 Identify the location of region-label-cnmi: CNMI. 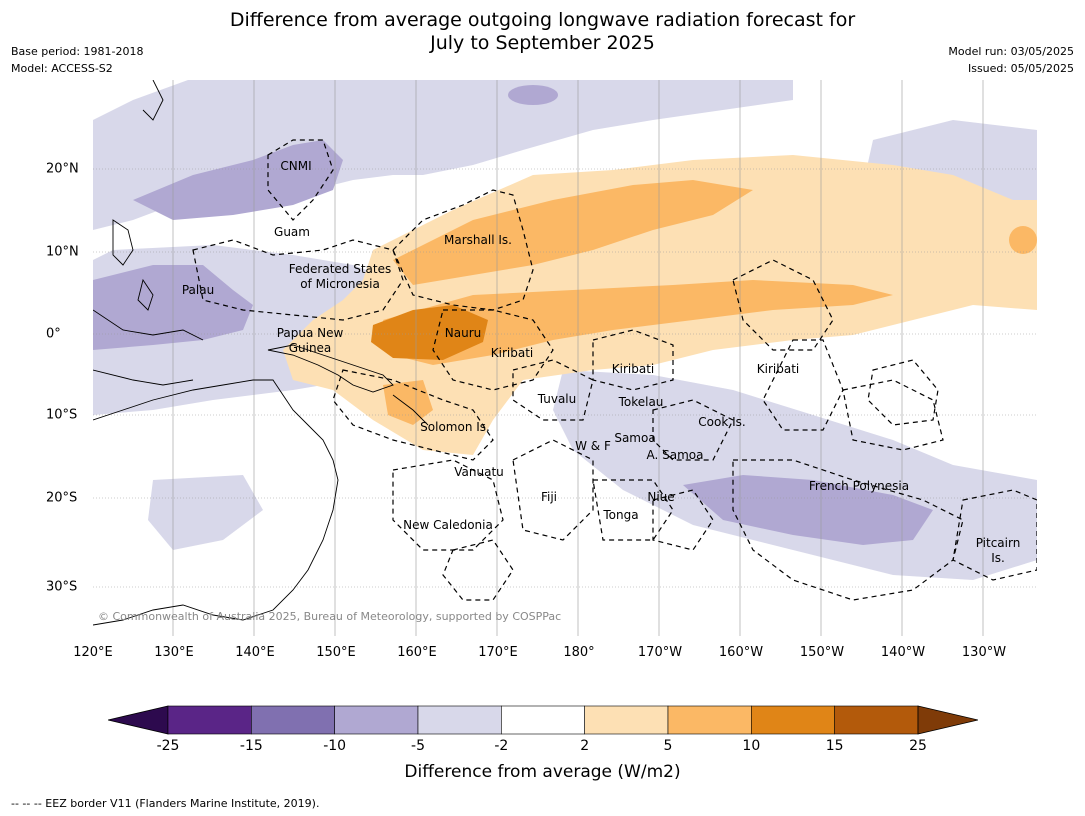
(296, 166).